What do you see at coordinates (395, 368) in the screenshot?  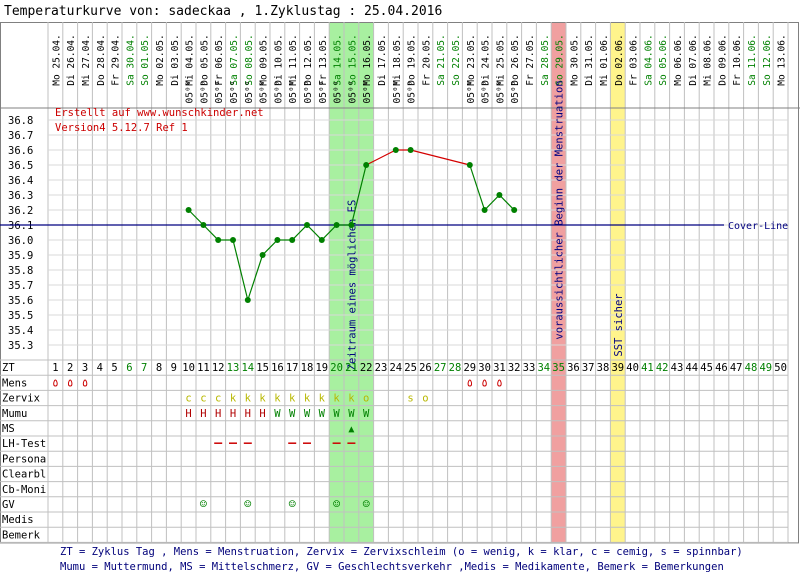 I see `zt-number-24: 24` at bounding box center [395, 368].